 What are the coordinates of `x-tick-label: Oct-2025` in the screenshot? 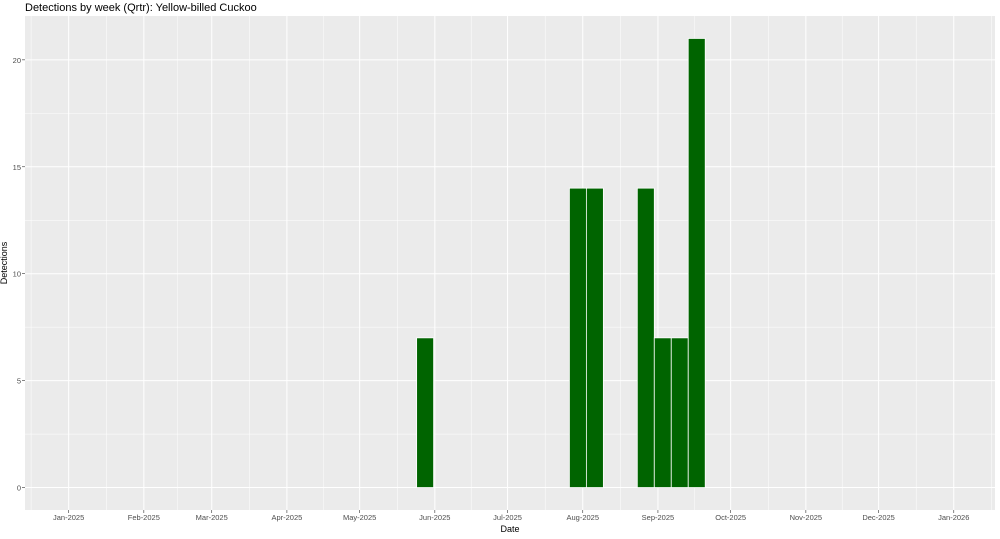 It's located at (730, 517).